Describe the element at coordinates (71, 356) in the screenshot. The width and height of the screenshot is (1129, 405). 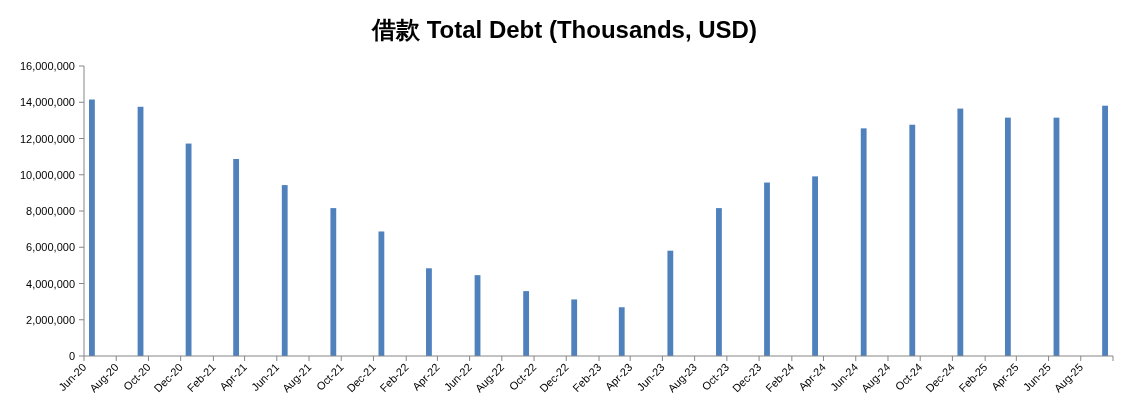
I see `y-tick-label: 0` at that location.